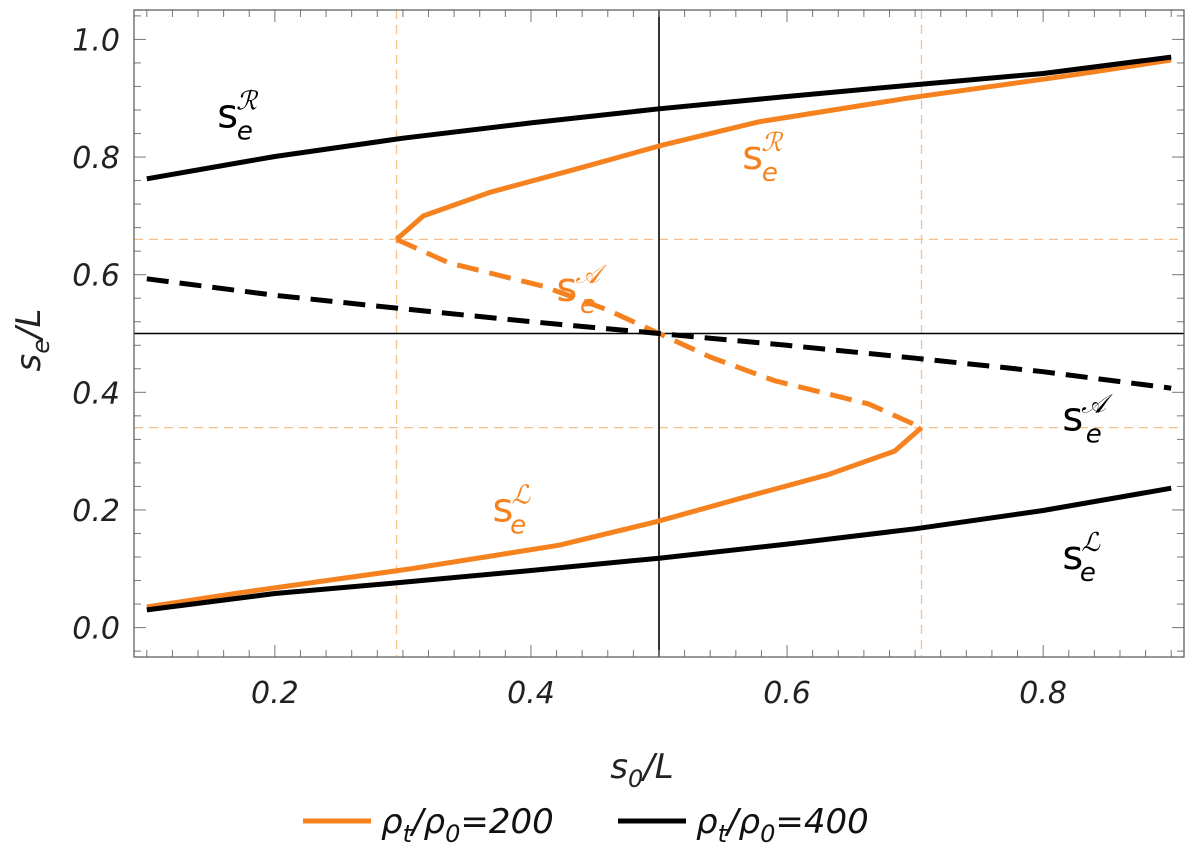 This screenshot has height=846, width=1200. I want to click on legend-label: ρt/ρ0=200, so click(467, 824).